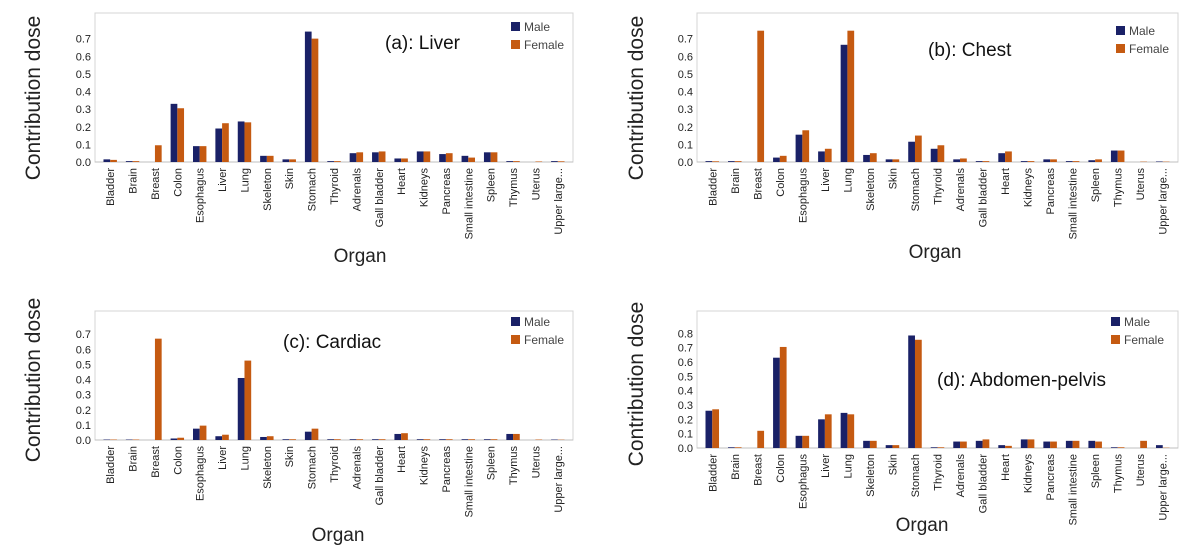 This screenshot has width=1200, height=549. What do you see at coordinates (515, 339) in the screenshot?
I see `legend-swatch-female` at bounding box center [515, 339].